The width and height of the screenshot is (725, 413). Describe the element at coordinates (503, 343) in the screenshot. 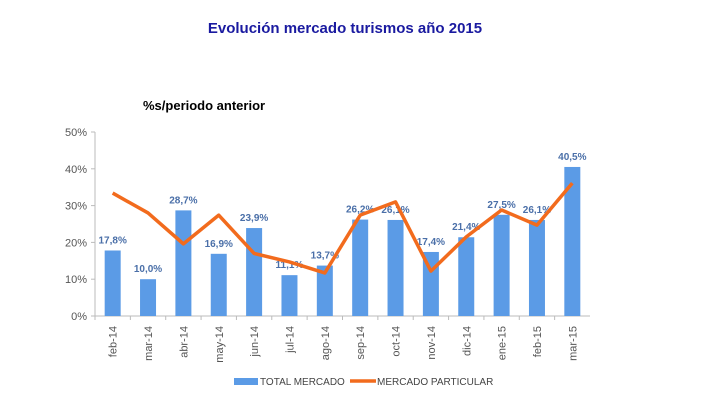

I see `x-tick-label: ene-15` at that location.